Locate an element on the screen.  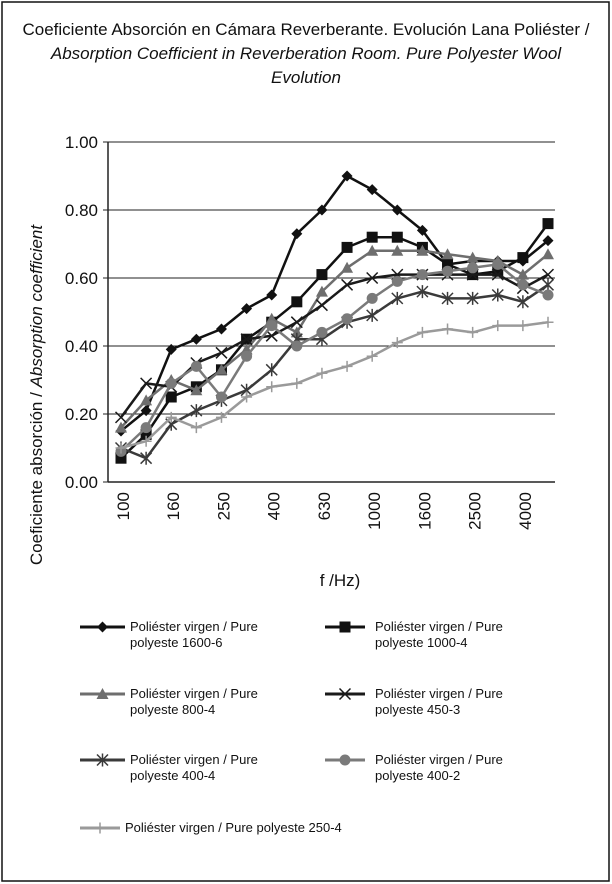
y-axis-label-en: Absorption coefficient is located at coordinates (36, 306).